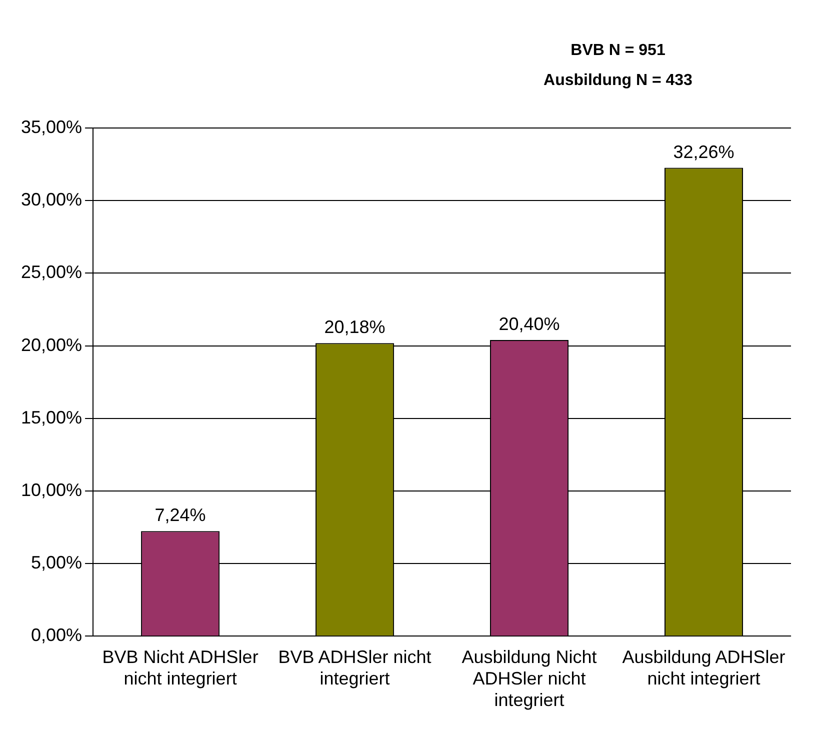  Describe the element at coordinates (51, 200) in the screenshot. I see `y-tick-label: 30,00%` at that location.